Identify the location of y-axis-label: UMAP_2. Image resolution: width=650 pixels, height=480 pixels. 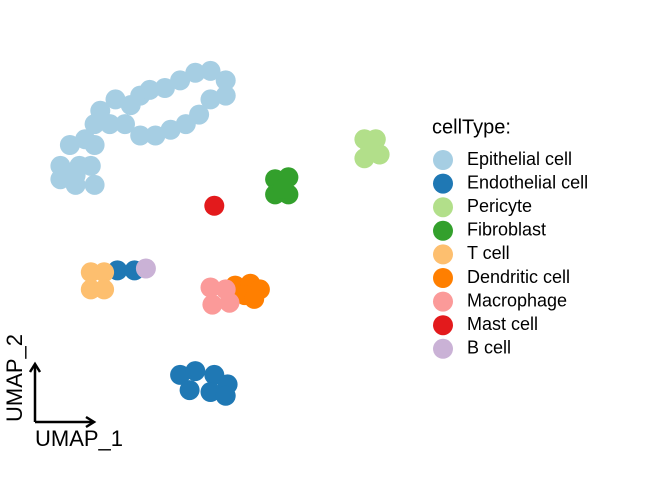
(14, 378).